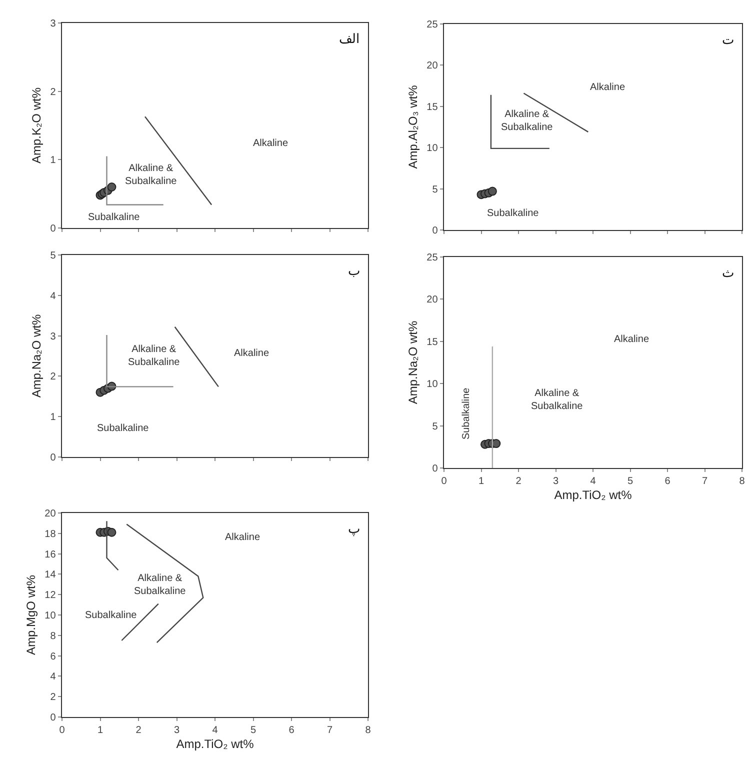 Image resolution: width=746 pixels, height=767 pixels. I want to click on annotation: ث, so click(728, 272).